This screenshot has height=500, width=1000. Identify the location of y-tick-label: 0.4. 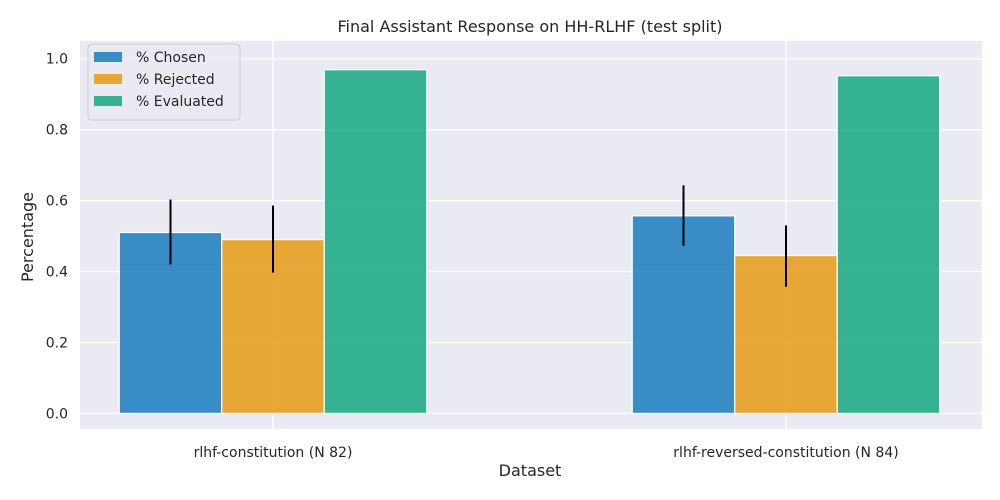
(57, 273).